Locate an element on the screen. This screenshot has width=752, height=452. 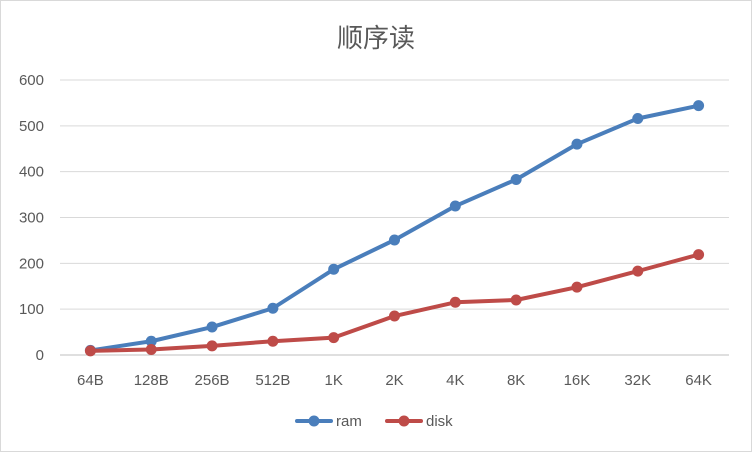
legend: ram disk is located at coordinates (374, 421).